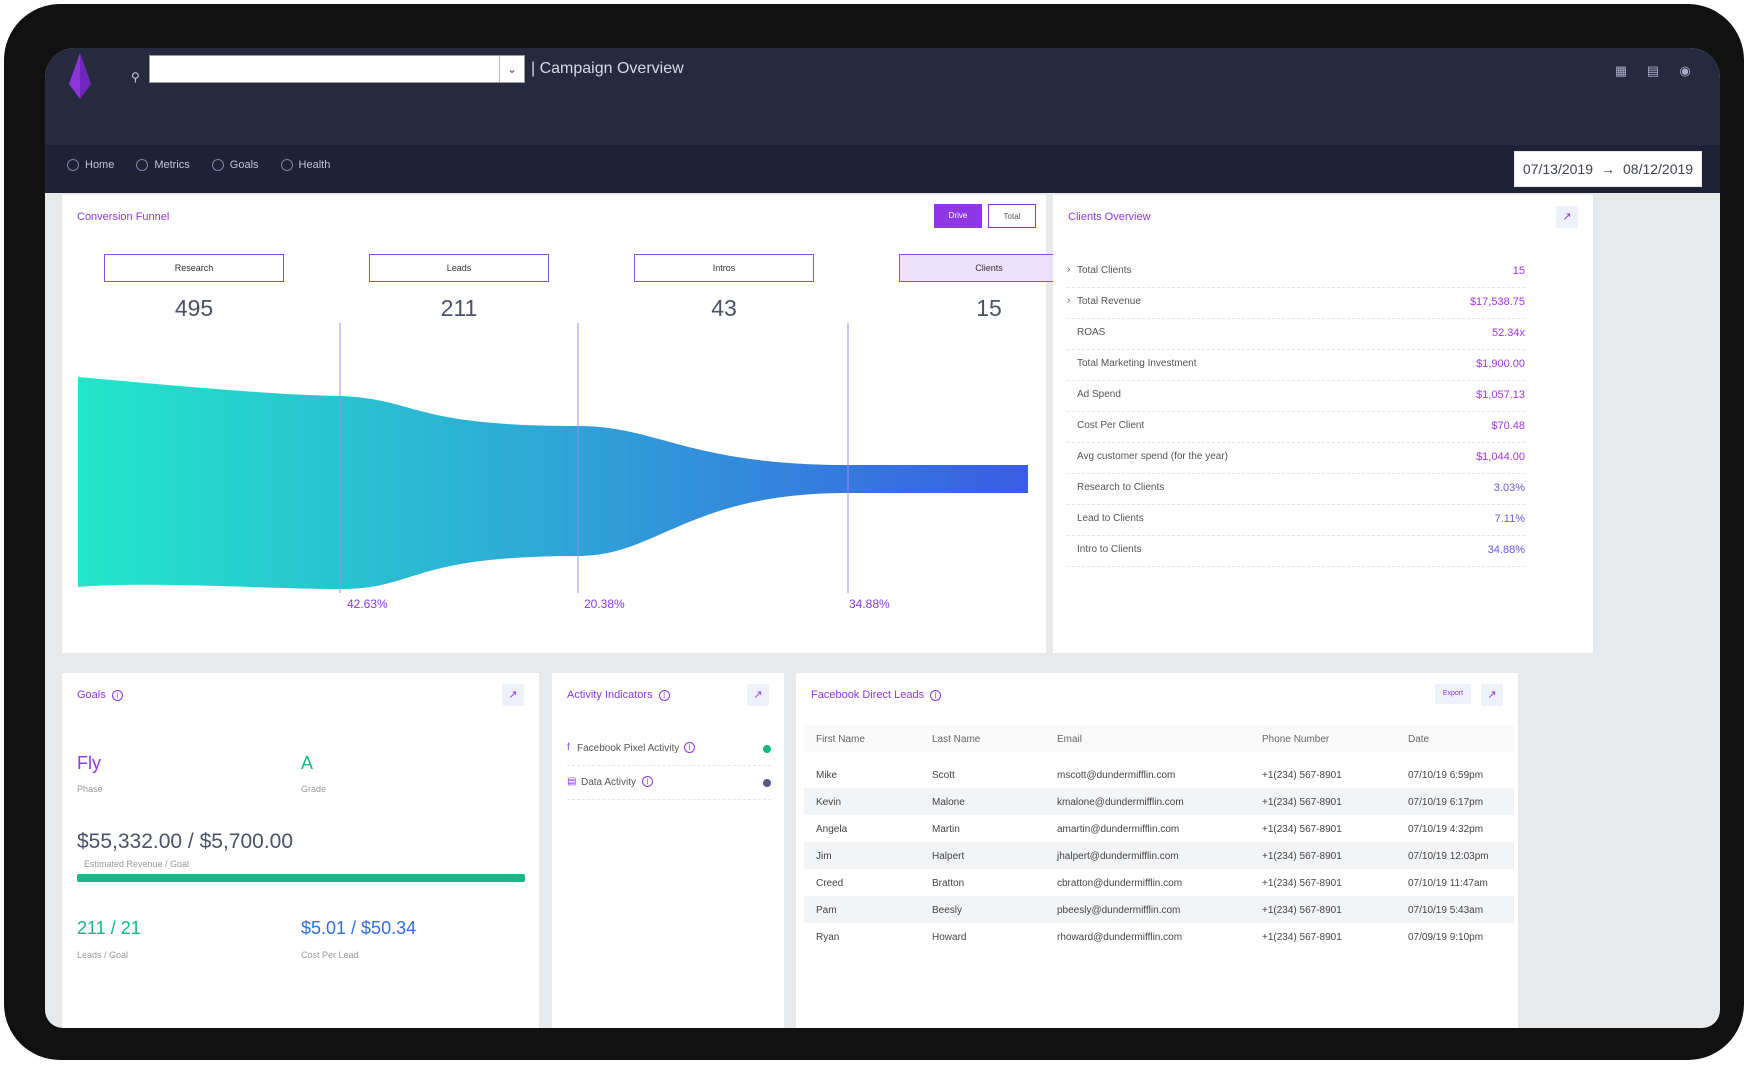 This screenshot has height=1076, width=1755. Describe the element at coordinates (194, 268) in the screenshot. I see `stage-research: Research` at that location.